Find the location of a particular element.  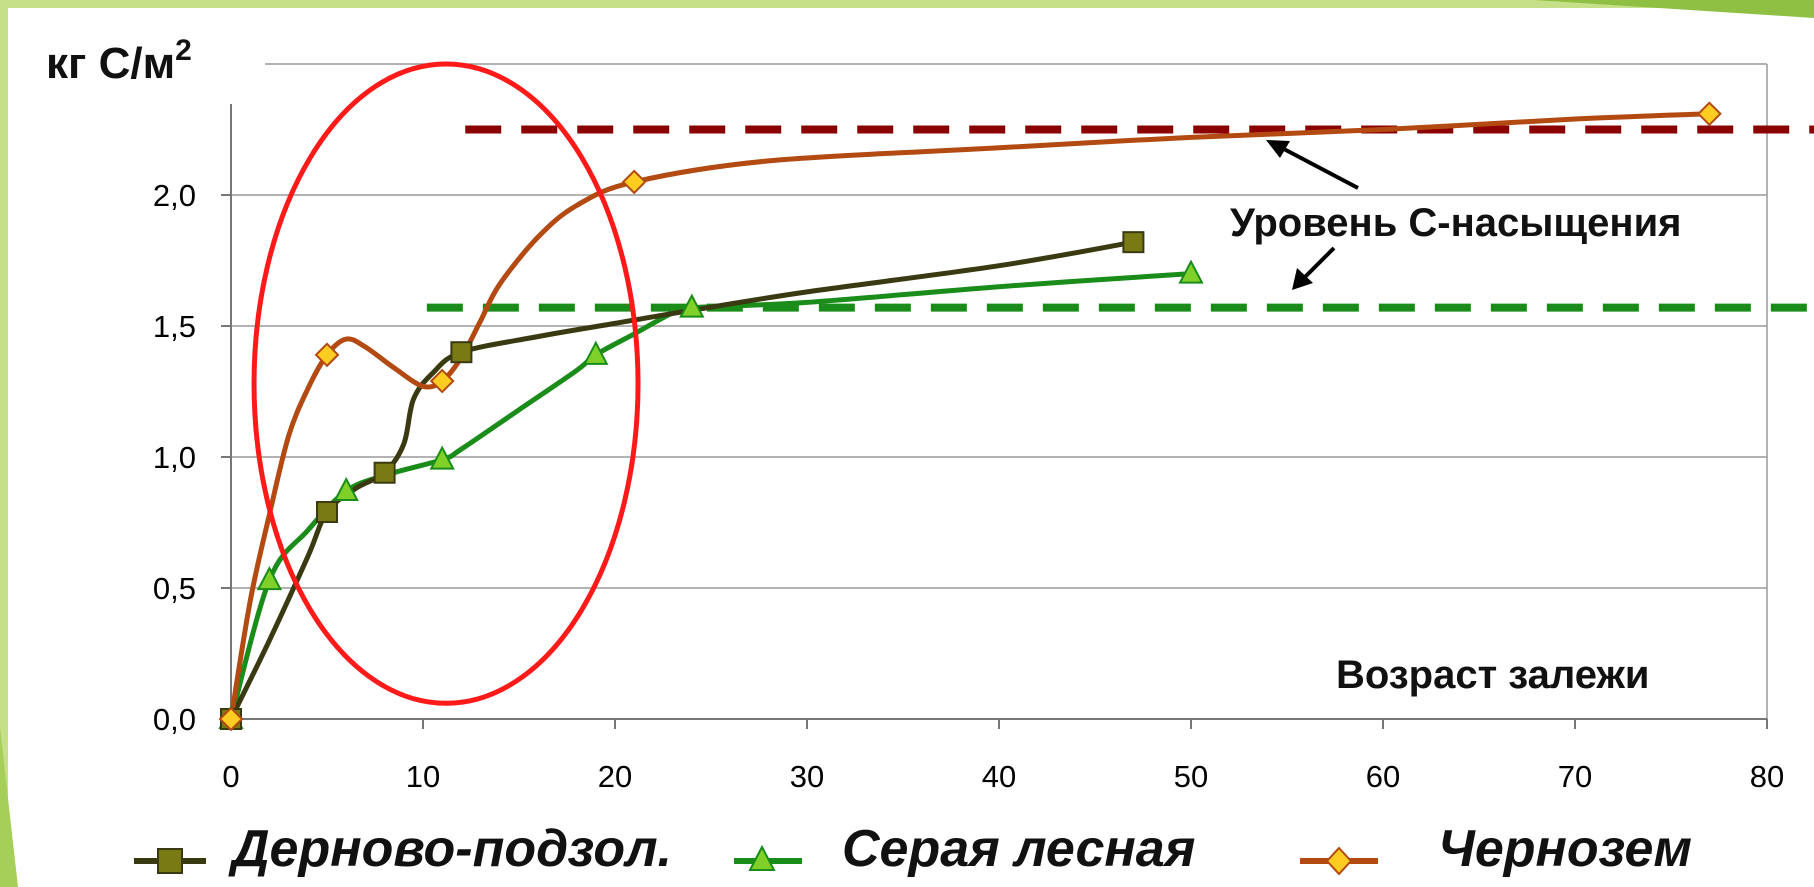

x-tick-label: 20 is located at coordinates (615, 776).